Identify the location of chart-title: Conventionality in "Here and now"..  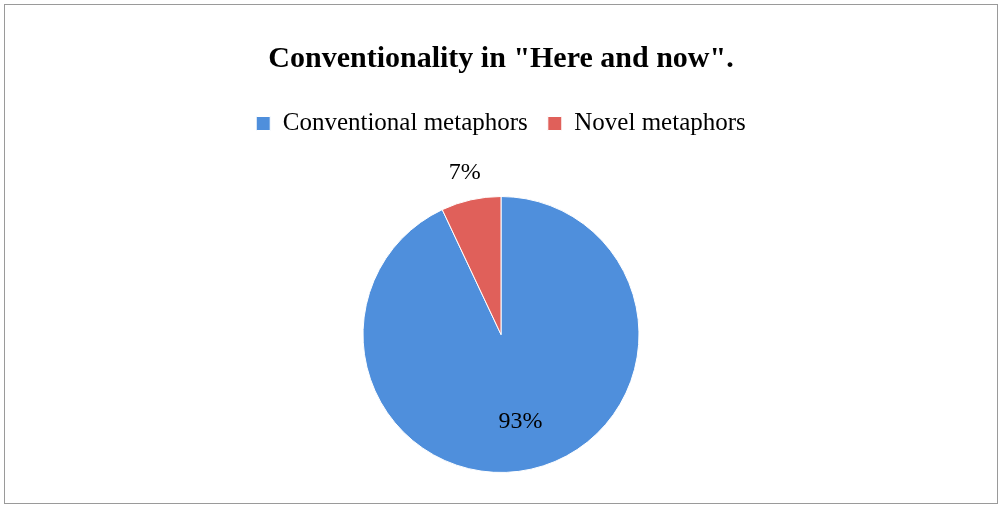
(501, 56).